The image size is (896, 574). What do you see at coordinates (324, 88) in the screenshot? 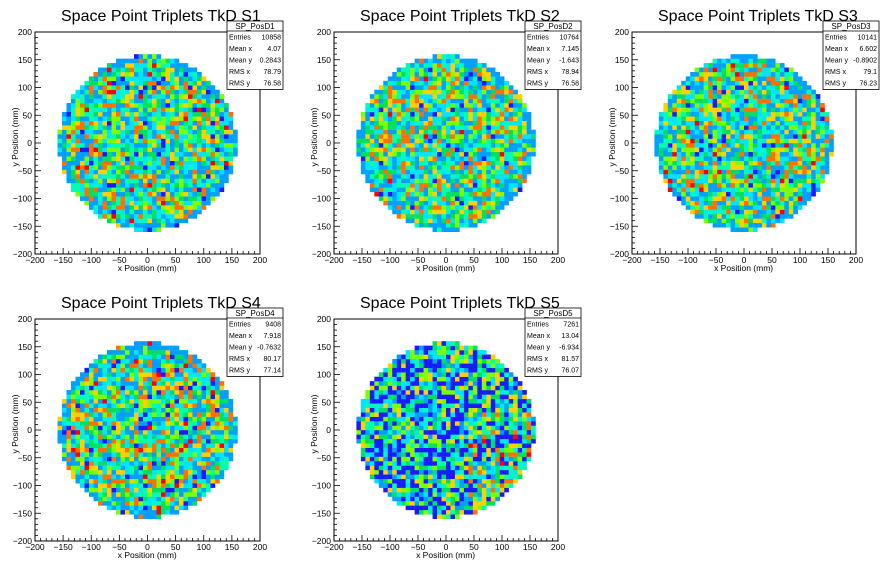
I see `y-tick-label: 100` at bounding box center [324, 88].